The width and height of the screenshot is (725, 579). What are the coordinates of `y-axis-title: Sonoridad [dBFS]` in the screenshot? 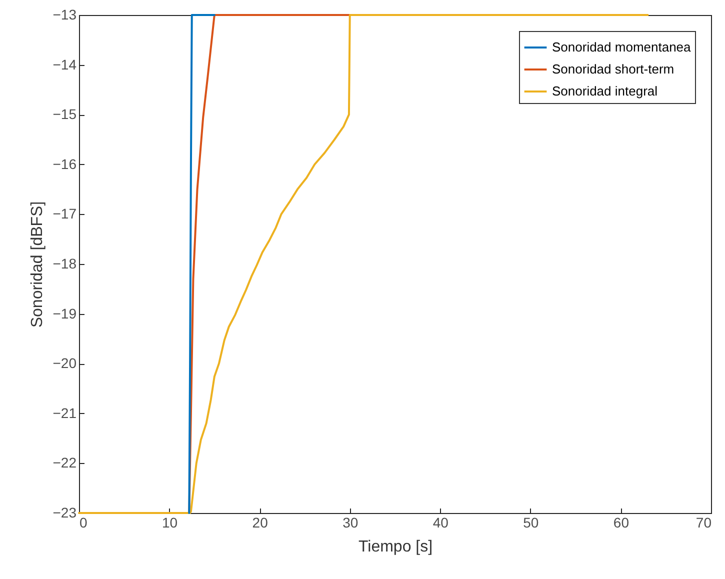 It's located at (37, 264).